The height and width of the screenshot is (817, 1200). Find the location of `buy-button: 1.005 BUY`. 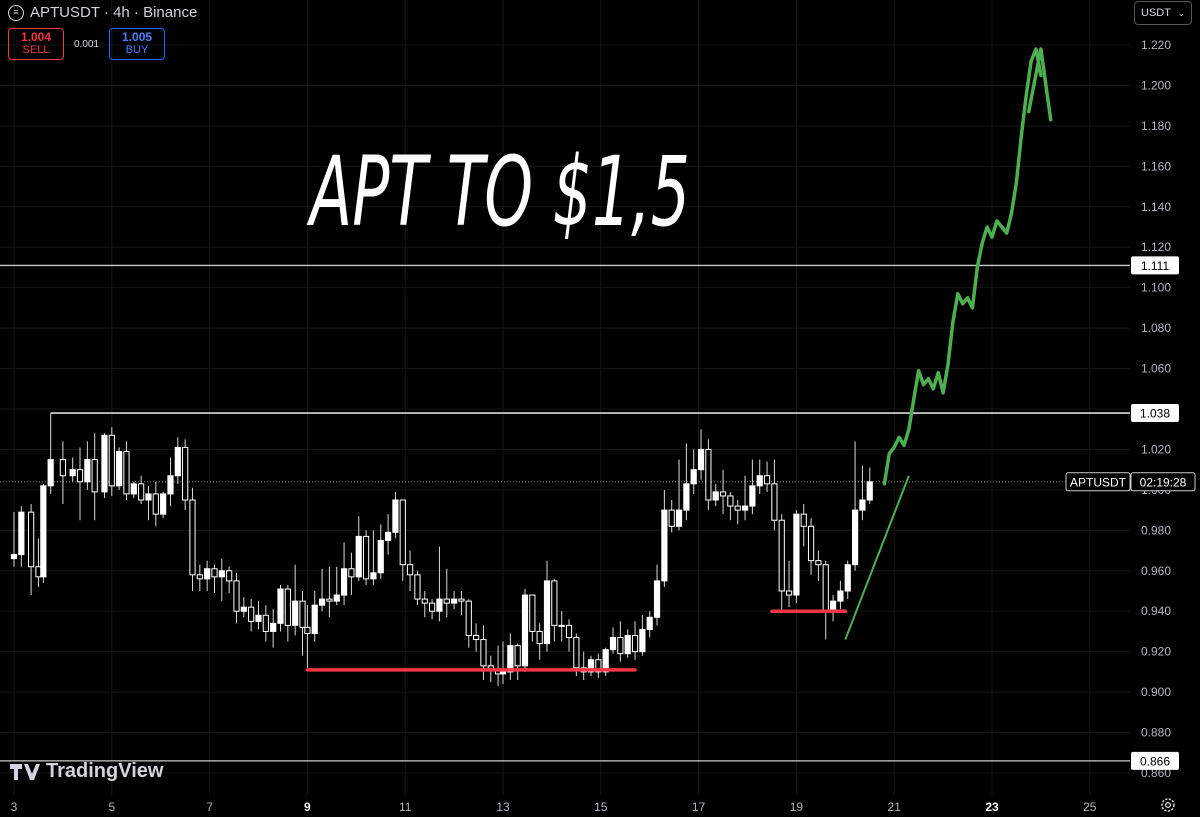

buy-button: 1.005 BUY is located at coordinates (137, 44).